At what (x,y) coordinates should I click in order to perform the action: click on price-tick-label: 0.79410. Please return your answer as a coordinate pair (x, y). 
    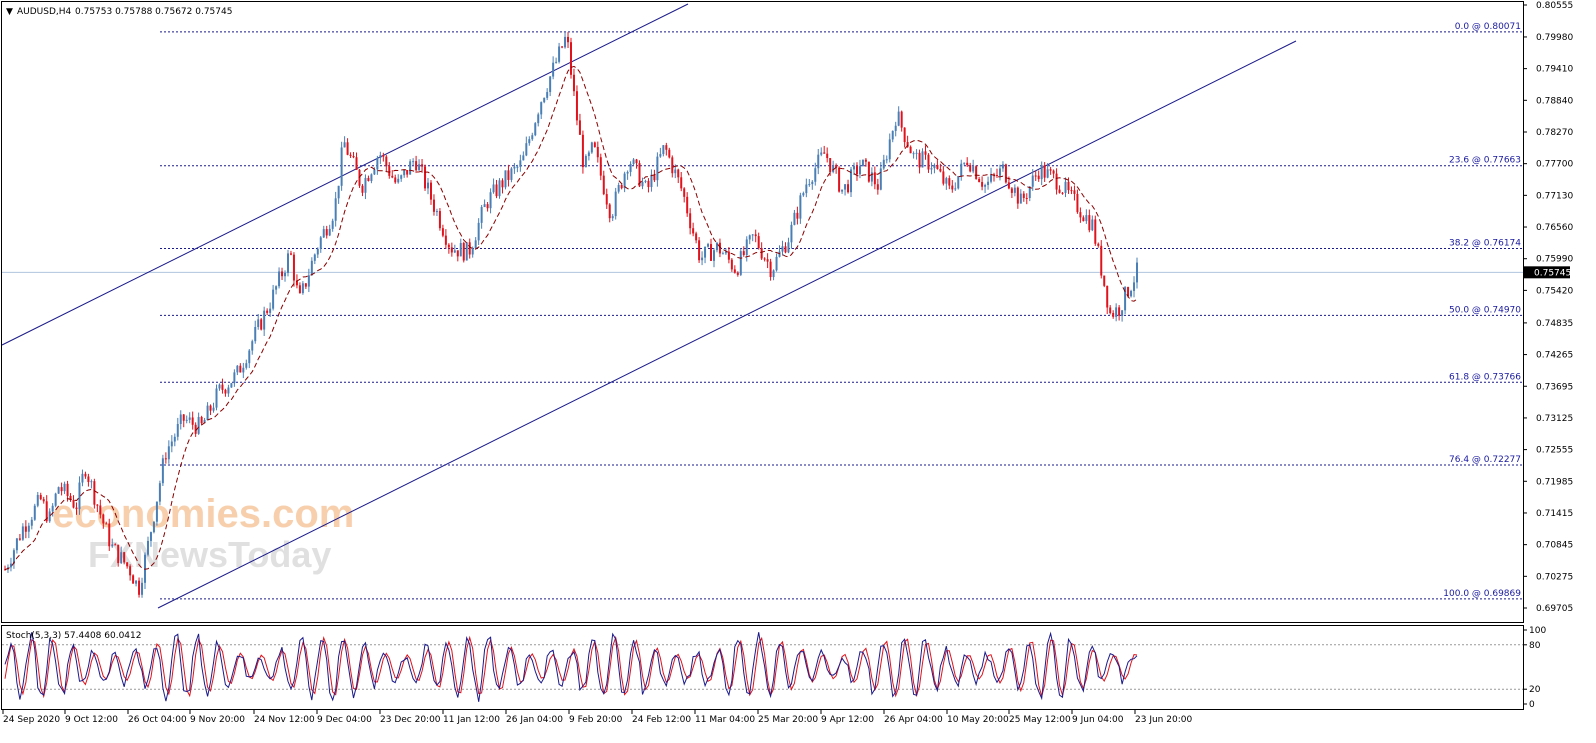
    Looking at the image, I should click on (1554, 70).